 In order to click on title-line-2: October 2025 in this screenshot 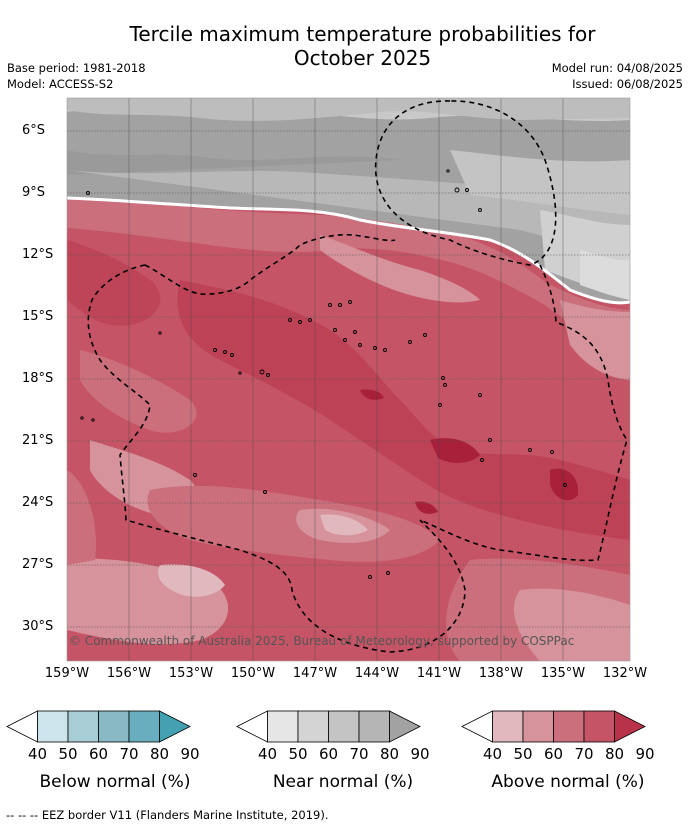, I will do `click(362, 58)`.